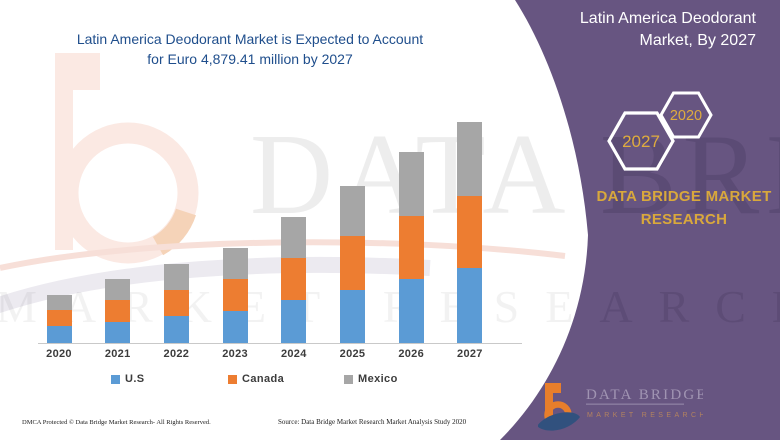 This screenshot has width=780, height=440. I want to click on legend-item-canada: Canada, so click(256, 379).